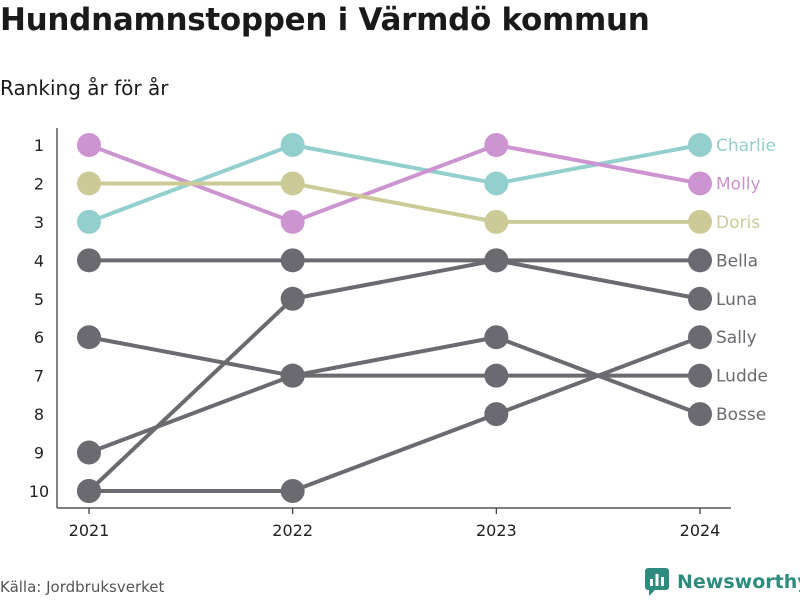 This screenshot has height=600, width=800. What do you see at coordinates (741, 415) in the screenshot?
I see `series-label-bosse: Bosse` at bounding box center [741, 415].